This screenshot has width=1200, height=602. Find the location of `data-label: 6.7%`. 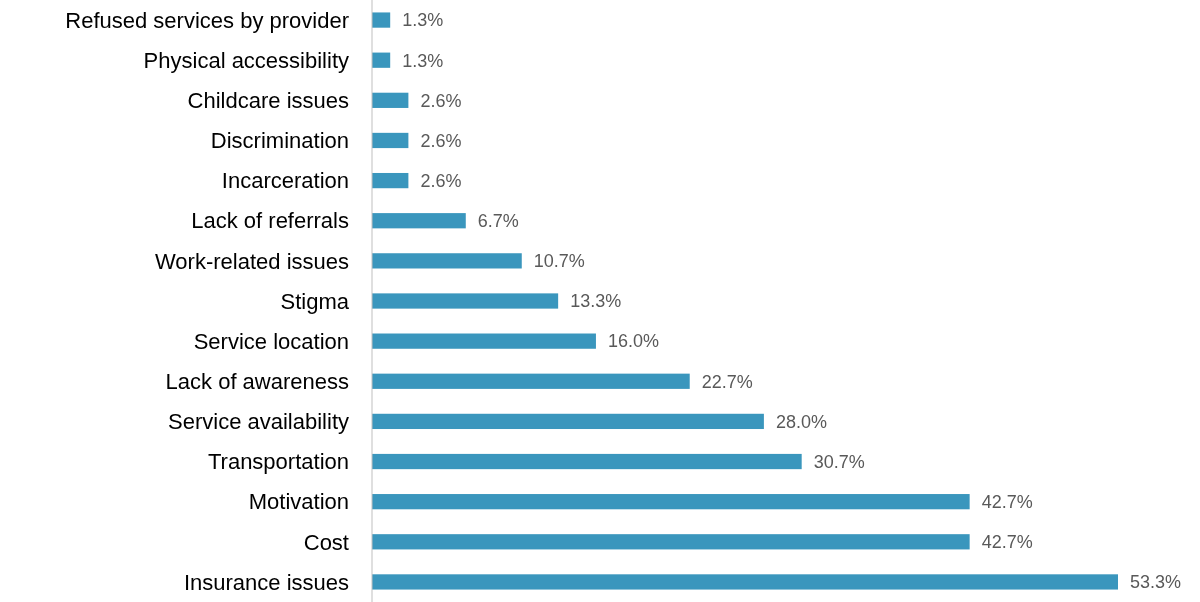

data-label: 6.7% is located at coordinates (498, 221).